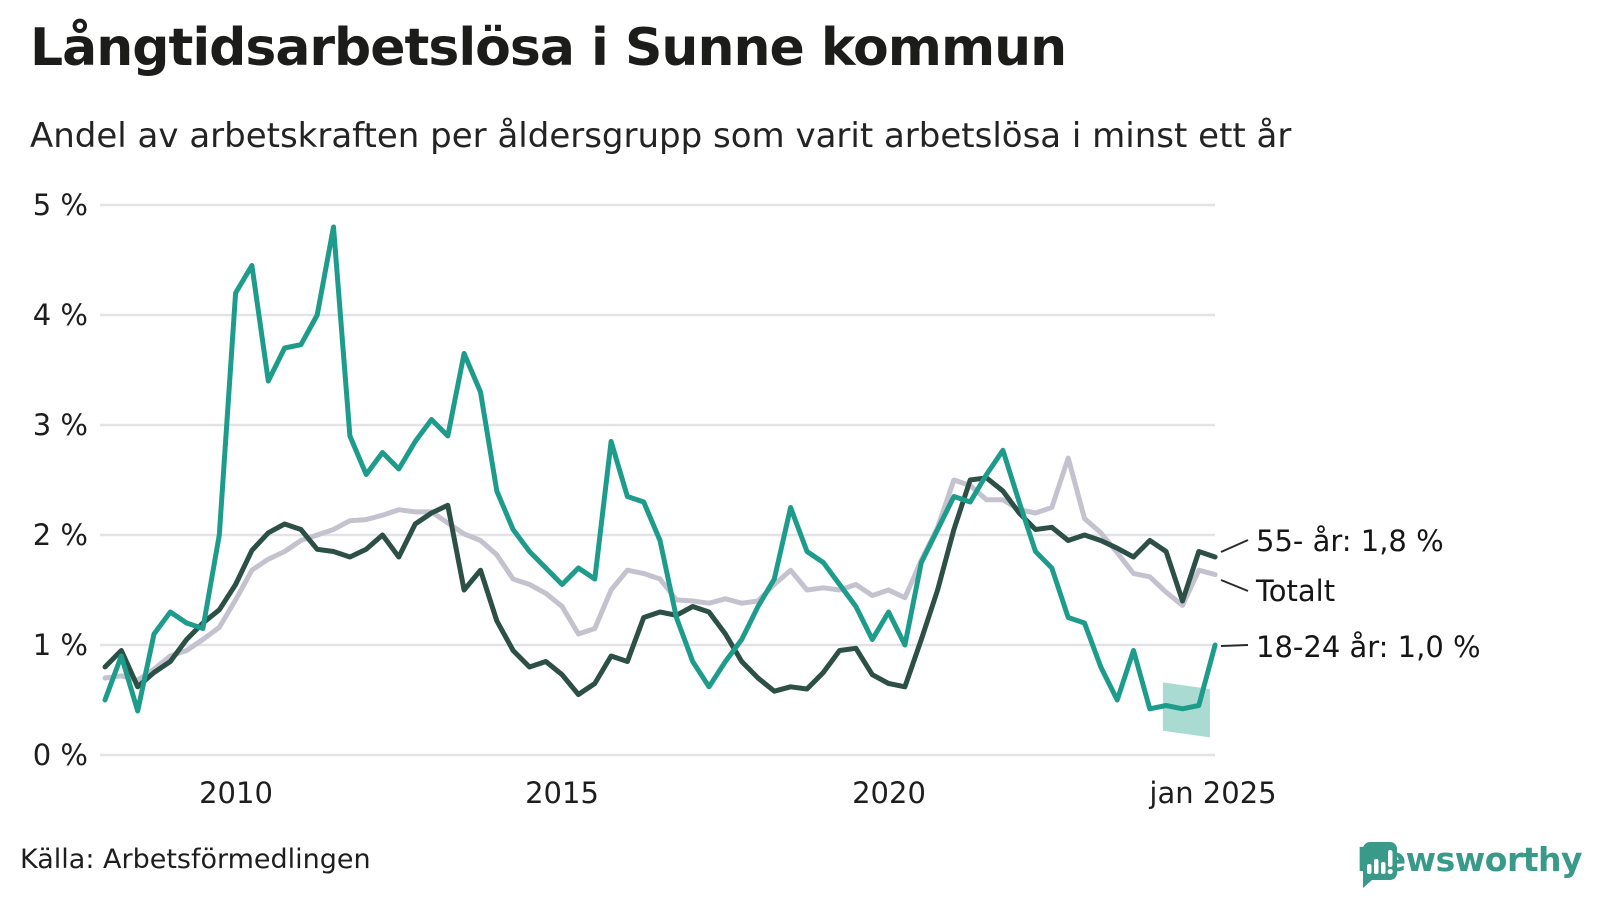  Describe the element at coordinates (60, 535) in the screenshot. I see `y-tick-2: 2 %` at that location.